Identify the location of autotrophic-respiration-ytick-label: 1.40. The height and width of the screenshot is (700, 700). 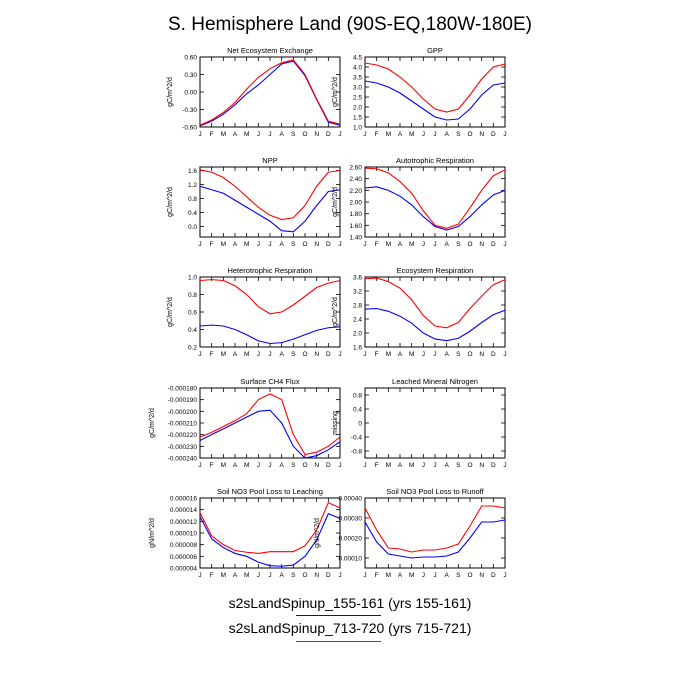
(355, 238).